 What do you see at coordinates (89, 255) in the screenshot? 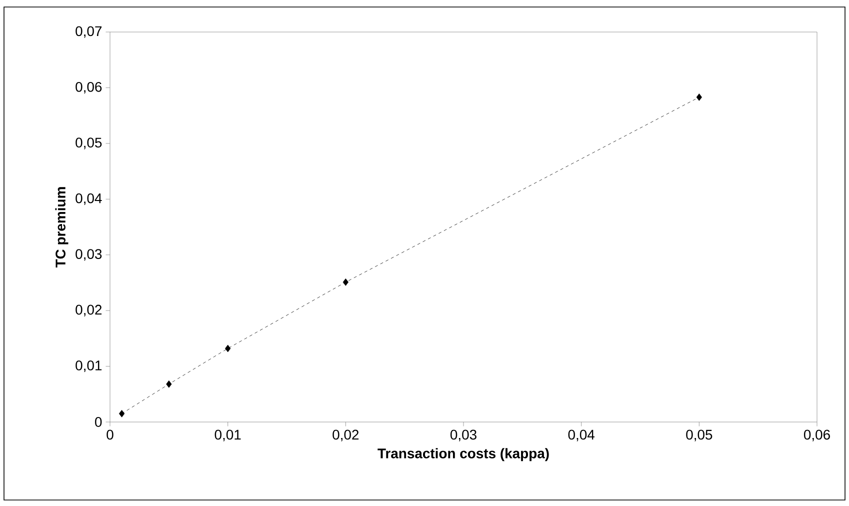
I see `y-tick-label: 0,03` at bounding box center [89, 255].